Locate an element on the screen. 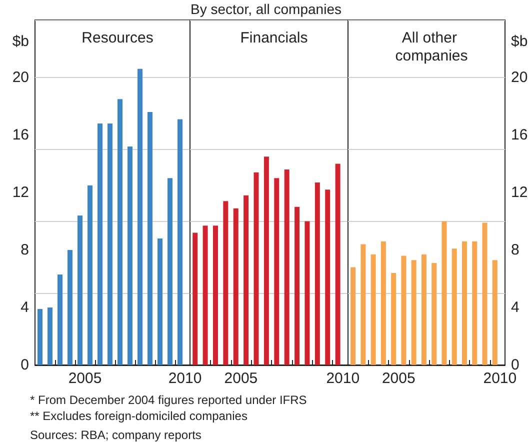 This screenshot has height=442, width=532. chart-subtitle: By sector, all companies is located at coordinates (266, 9).